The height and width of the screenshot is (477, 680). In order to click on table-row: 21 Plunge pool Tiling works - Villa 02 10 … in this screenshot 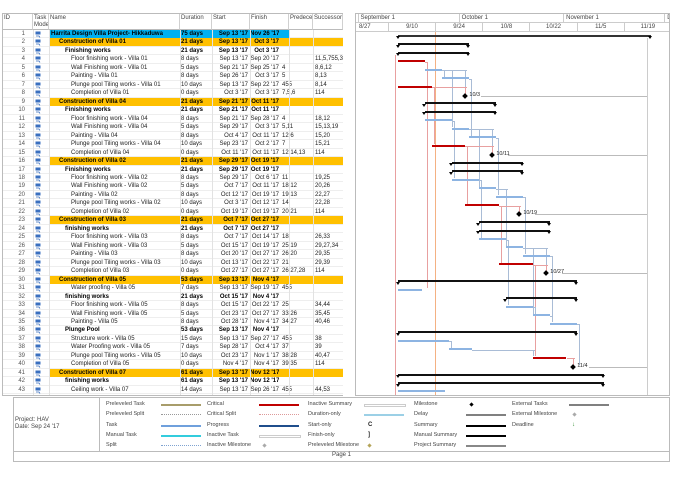, I will do `click(173, 203)`.